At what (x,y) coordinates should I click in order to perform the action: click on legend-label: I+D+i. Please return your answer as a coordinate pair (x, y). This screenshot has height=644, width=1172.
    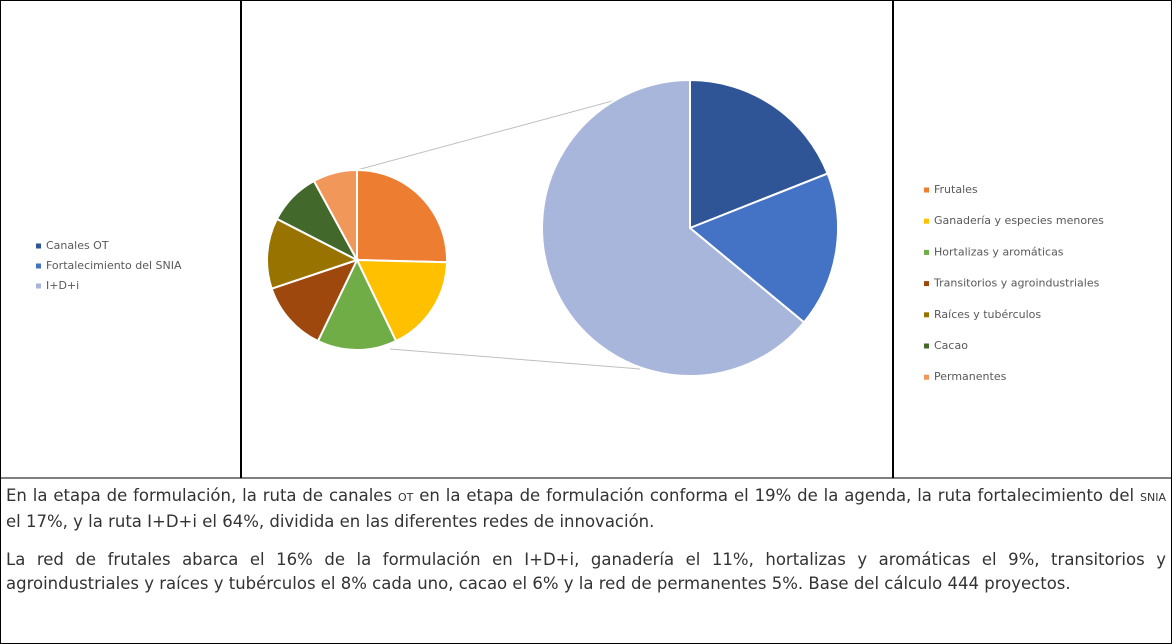
    Looking at the image, I should click on (62, 285).